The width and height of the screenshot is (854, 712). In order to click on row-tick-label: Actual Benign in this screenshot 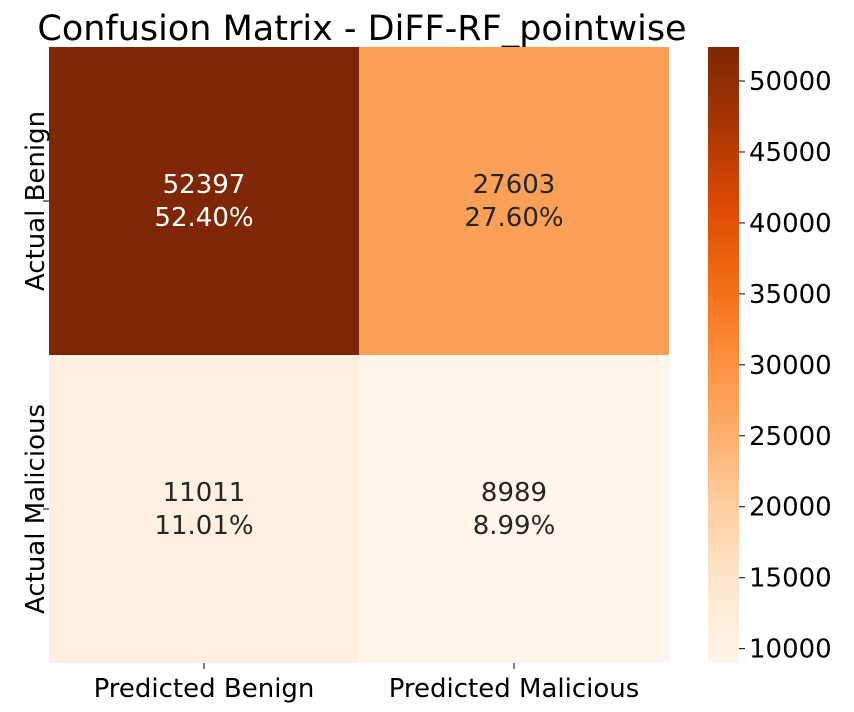, I will do `click(36, 201)`.